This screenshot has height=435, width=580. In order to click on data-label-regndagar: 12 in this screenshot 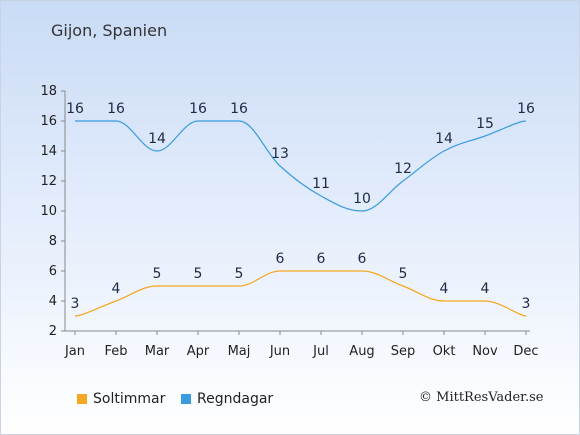, I will do `click(403, 169)`.